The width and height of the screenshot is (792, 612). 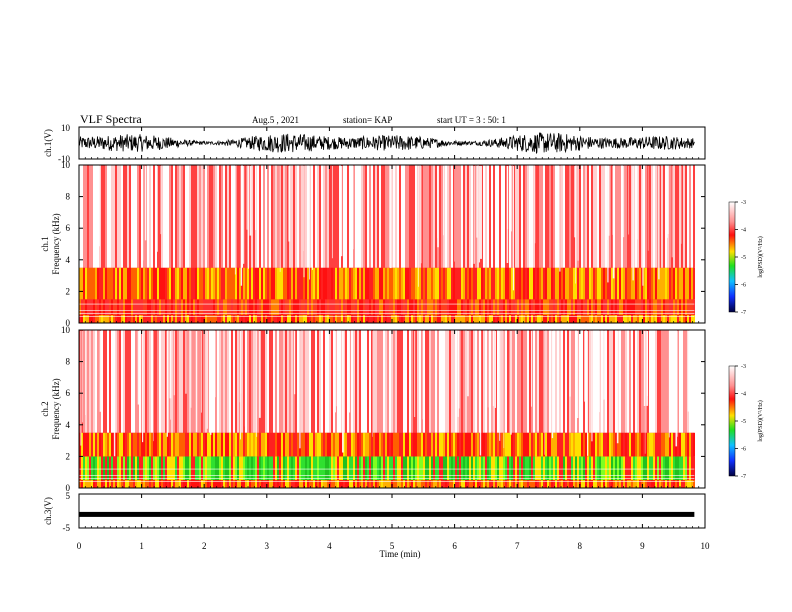 I want to click on time-tick-label: 1, so click(x=141, y=546).